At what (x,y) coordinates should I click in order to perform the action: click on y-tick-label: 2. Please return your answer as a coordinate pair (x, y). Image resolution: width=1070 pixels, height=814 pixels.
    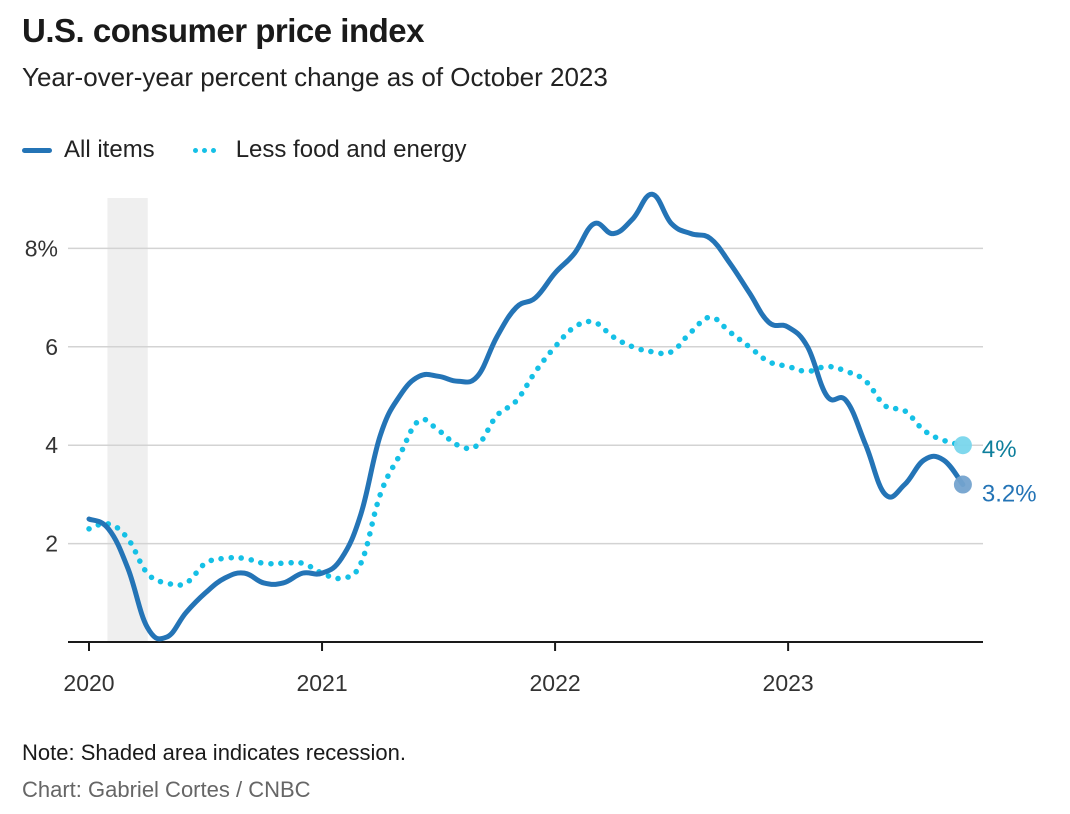
    Looking at the image, I should click on (51, 544).